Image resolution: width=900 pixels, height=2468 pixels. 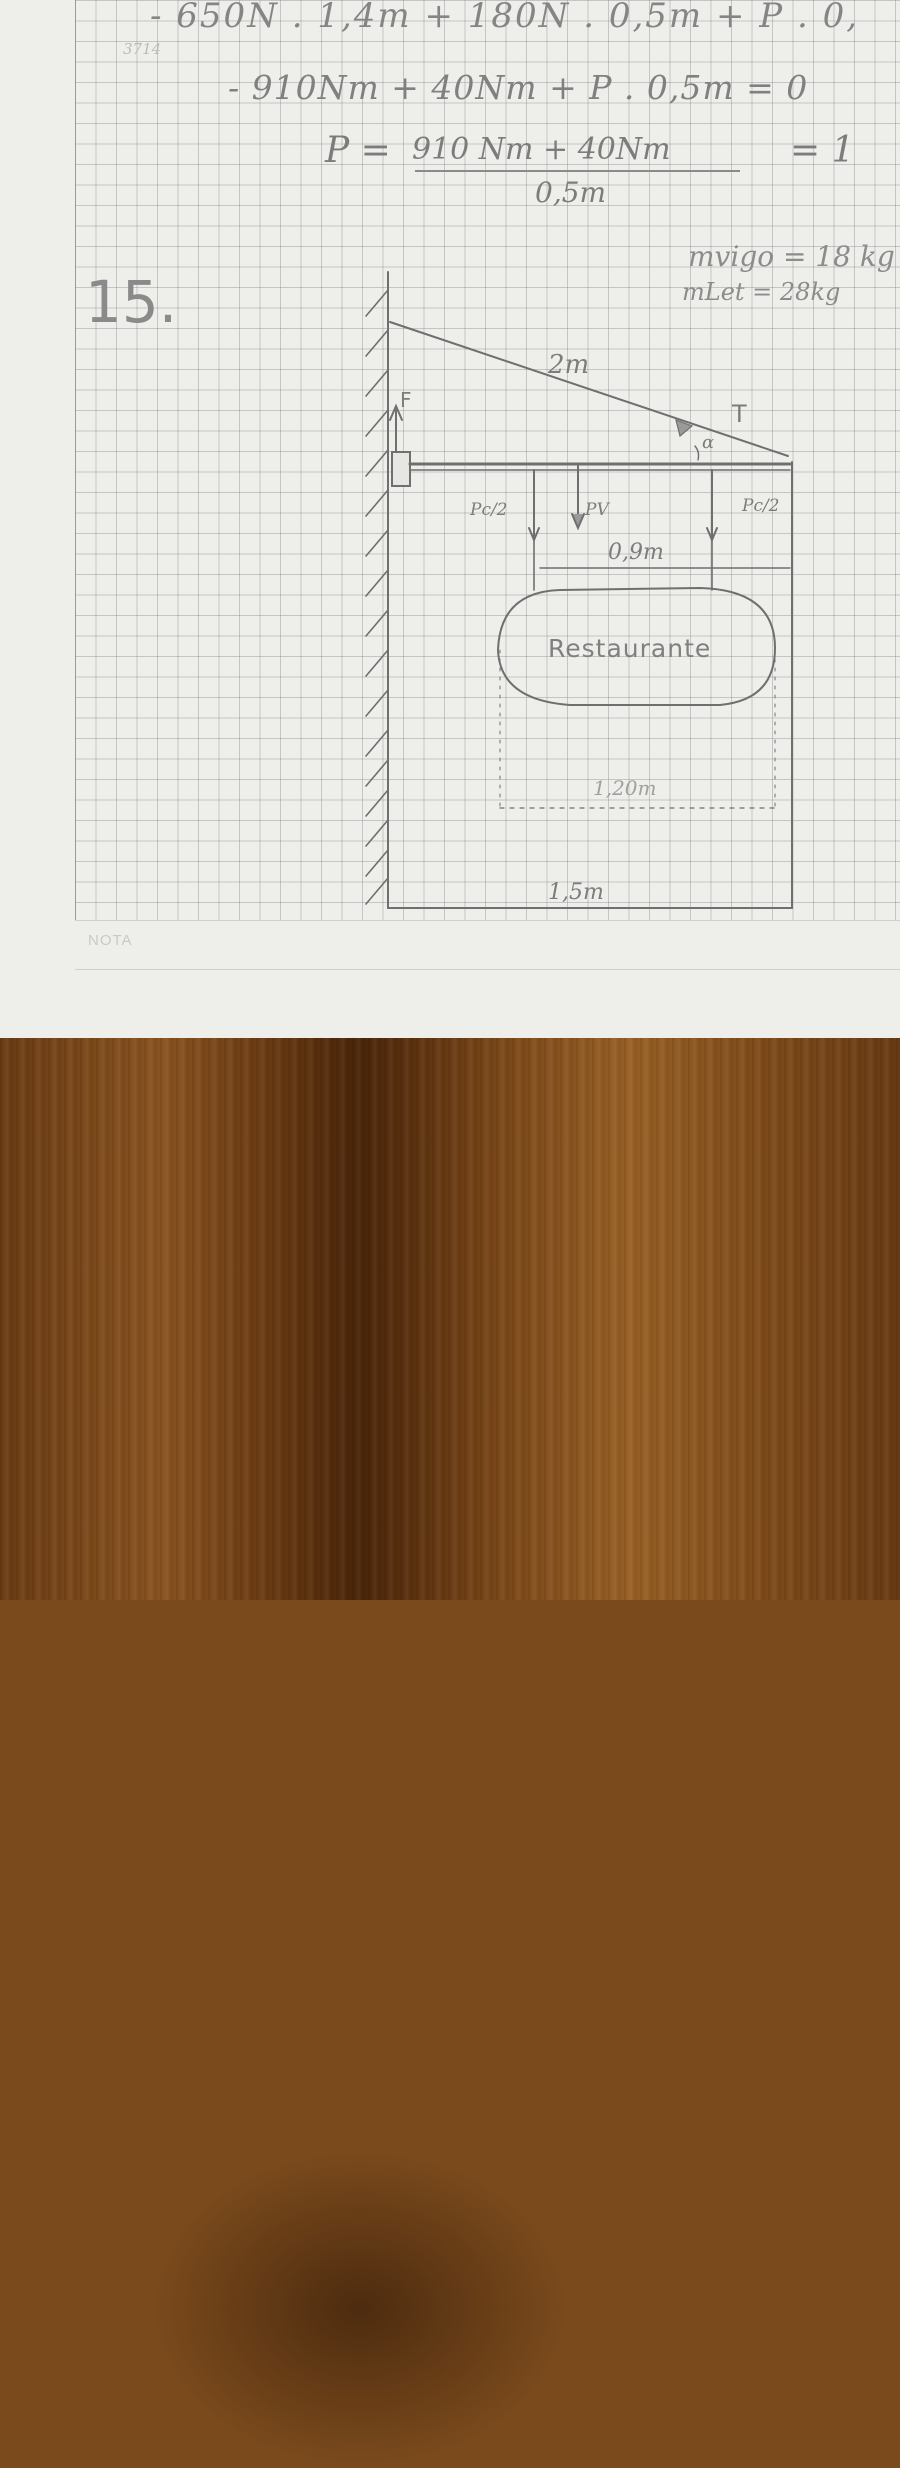 I want to click on arrow-T, so click(x=684, y=428).